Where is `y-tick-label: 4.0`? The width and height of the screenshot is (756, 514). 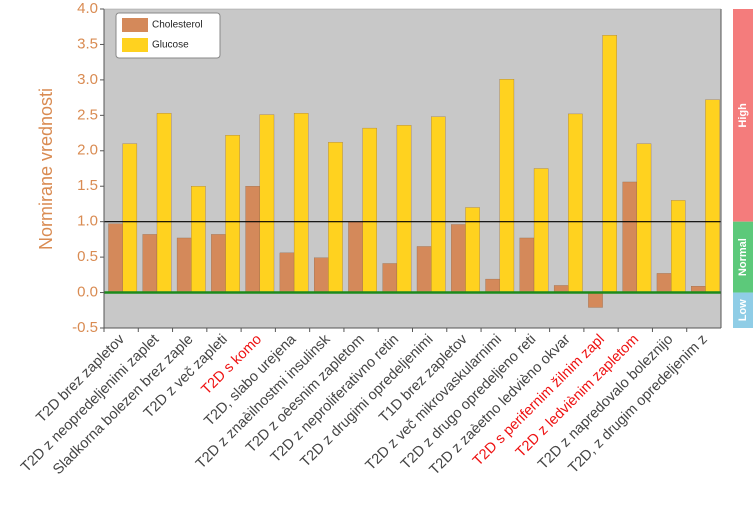
y-tick-label: 4.0 is located at coordinates (87, 8).